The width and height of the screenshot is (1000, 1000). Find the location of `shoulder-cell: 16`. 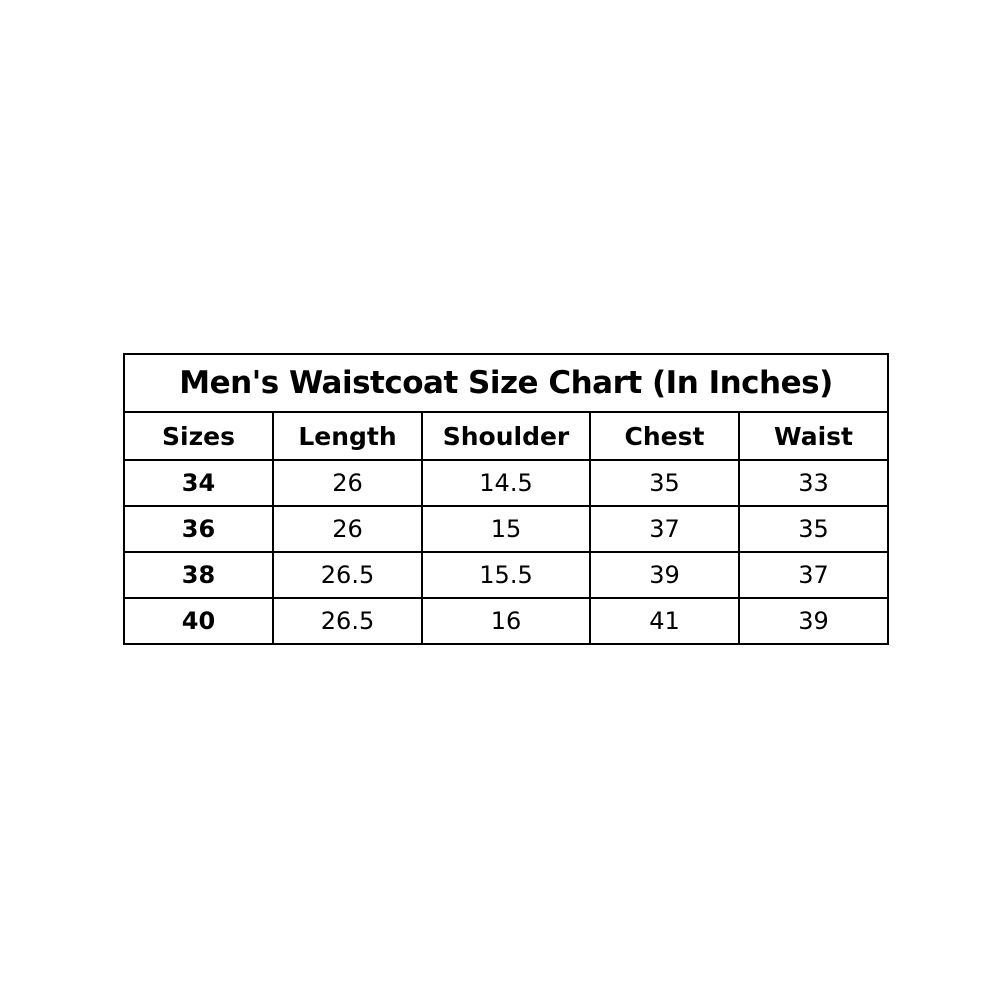

shoulder-cell: 16 is located at coordinates (506, 621).